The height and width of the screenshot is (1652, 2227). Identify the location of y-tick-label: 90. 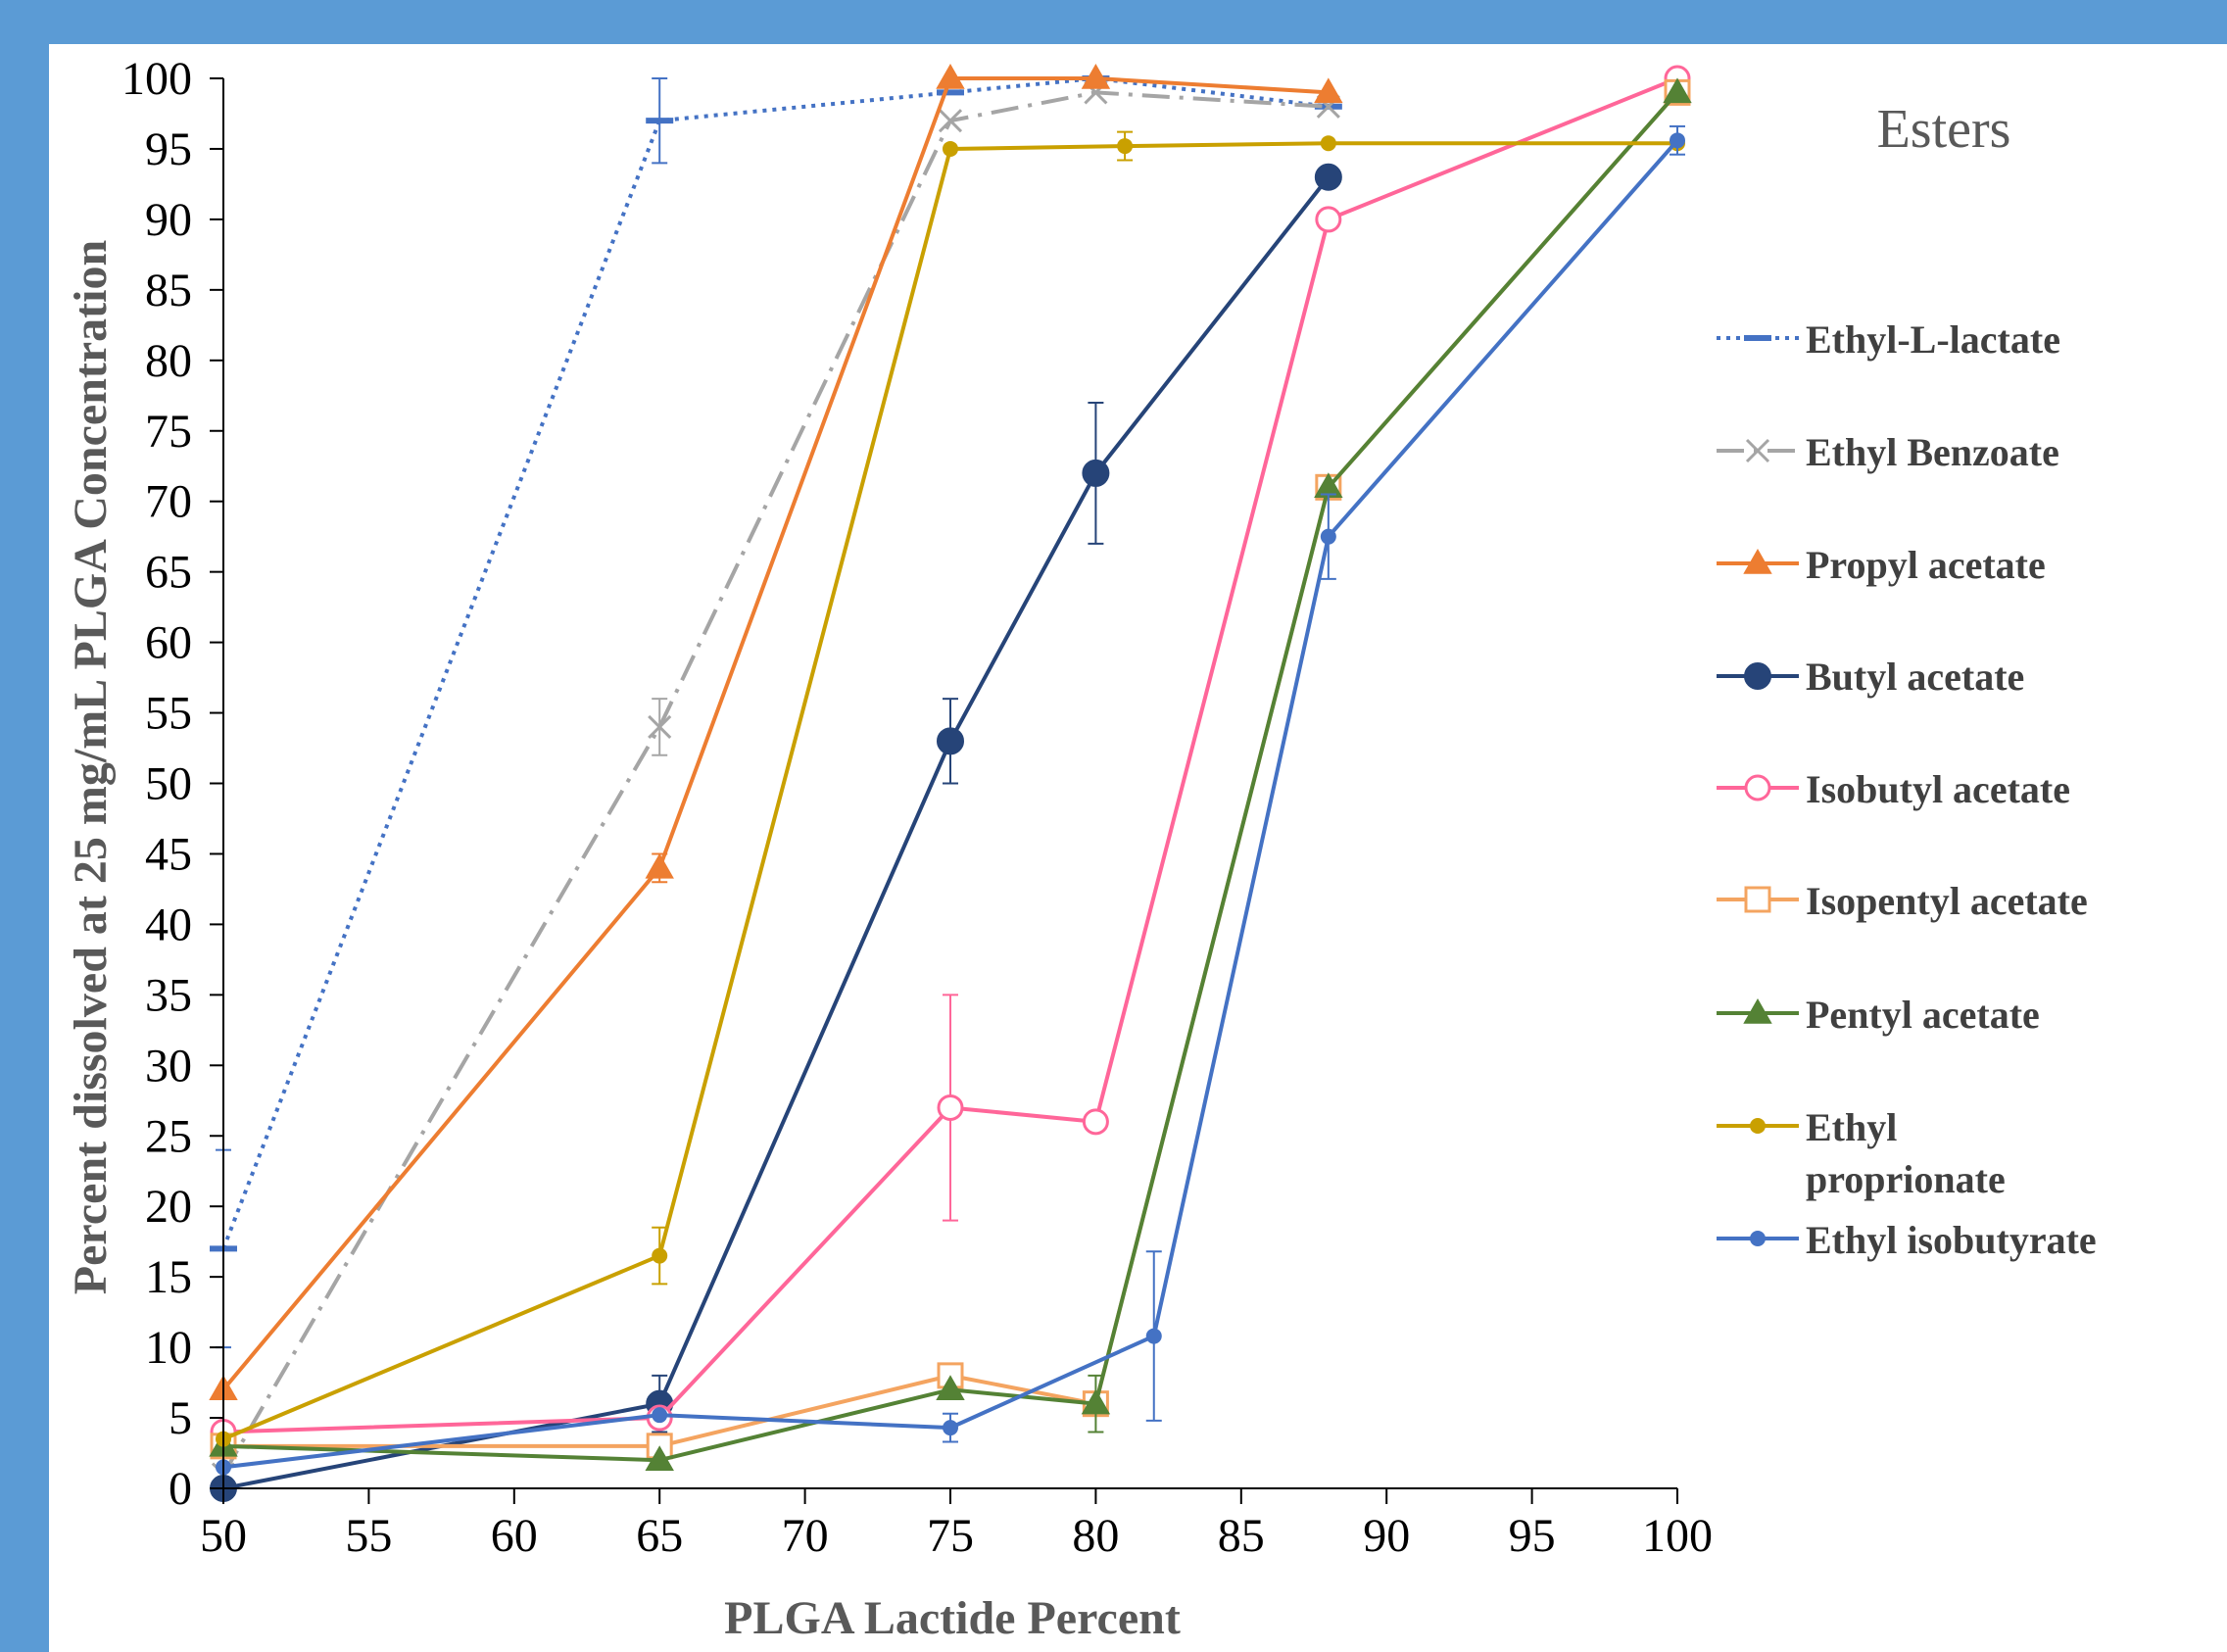
(168, 220).